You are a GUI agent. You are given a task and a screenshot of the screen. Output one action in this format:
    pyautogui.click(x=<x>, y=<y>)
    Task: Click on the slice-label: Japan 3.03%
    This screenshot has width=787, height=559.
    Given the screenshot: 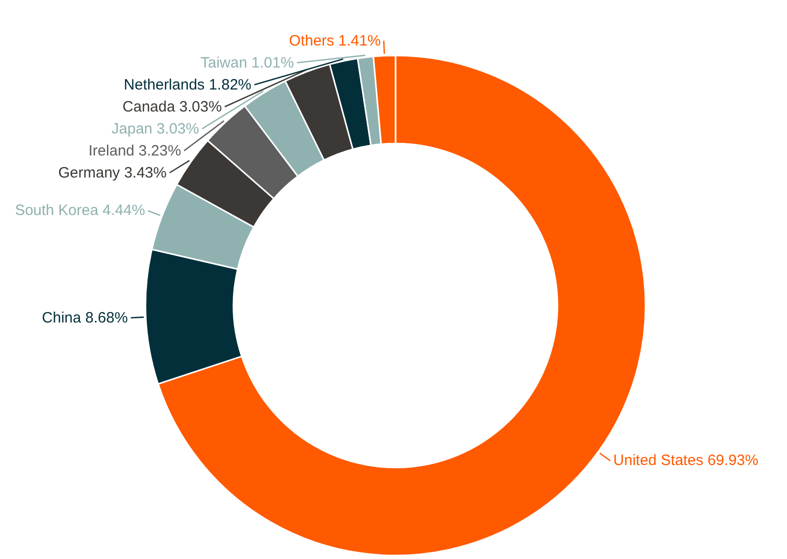 What is the action you would take?
    pyautogui.click(x=156, y=129)
    